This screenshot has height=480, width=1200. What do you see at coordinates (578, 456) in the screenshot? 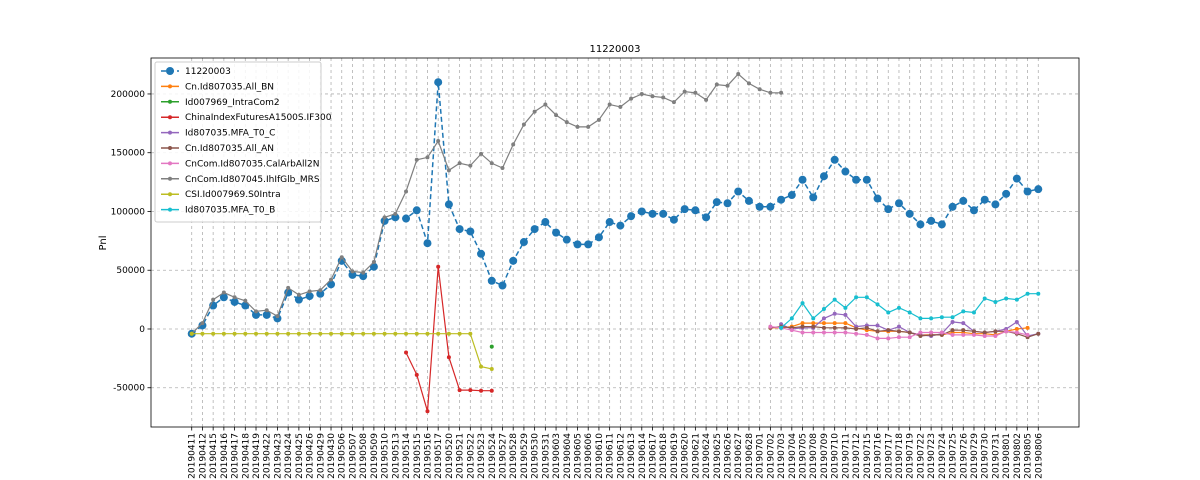
I see `x-tick-label: 20190605` at bounding box center [578, 456].